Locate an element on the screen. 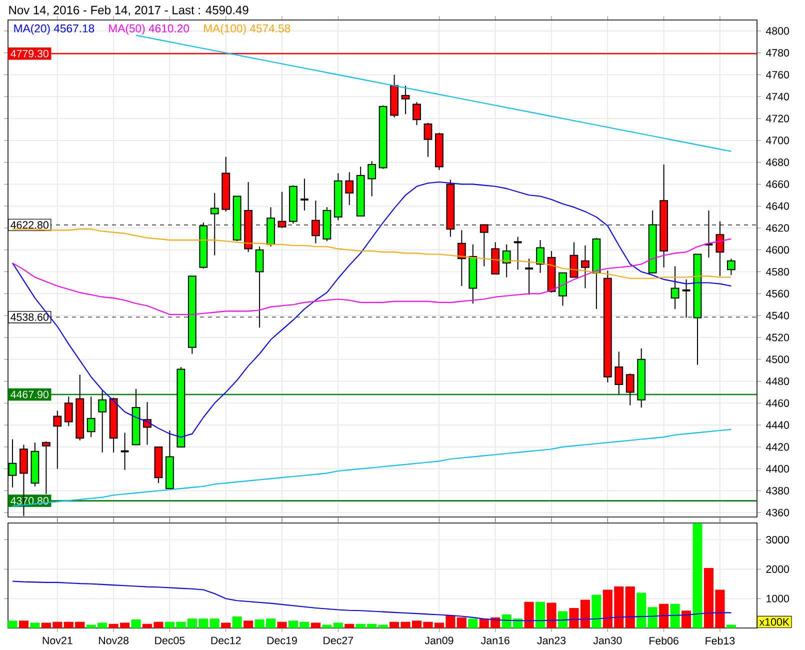  x-tick-label: Jan16 is located at coordinates (495, 640).